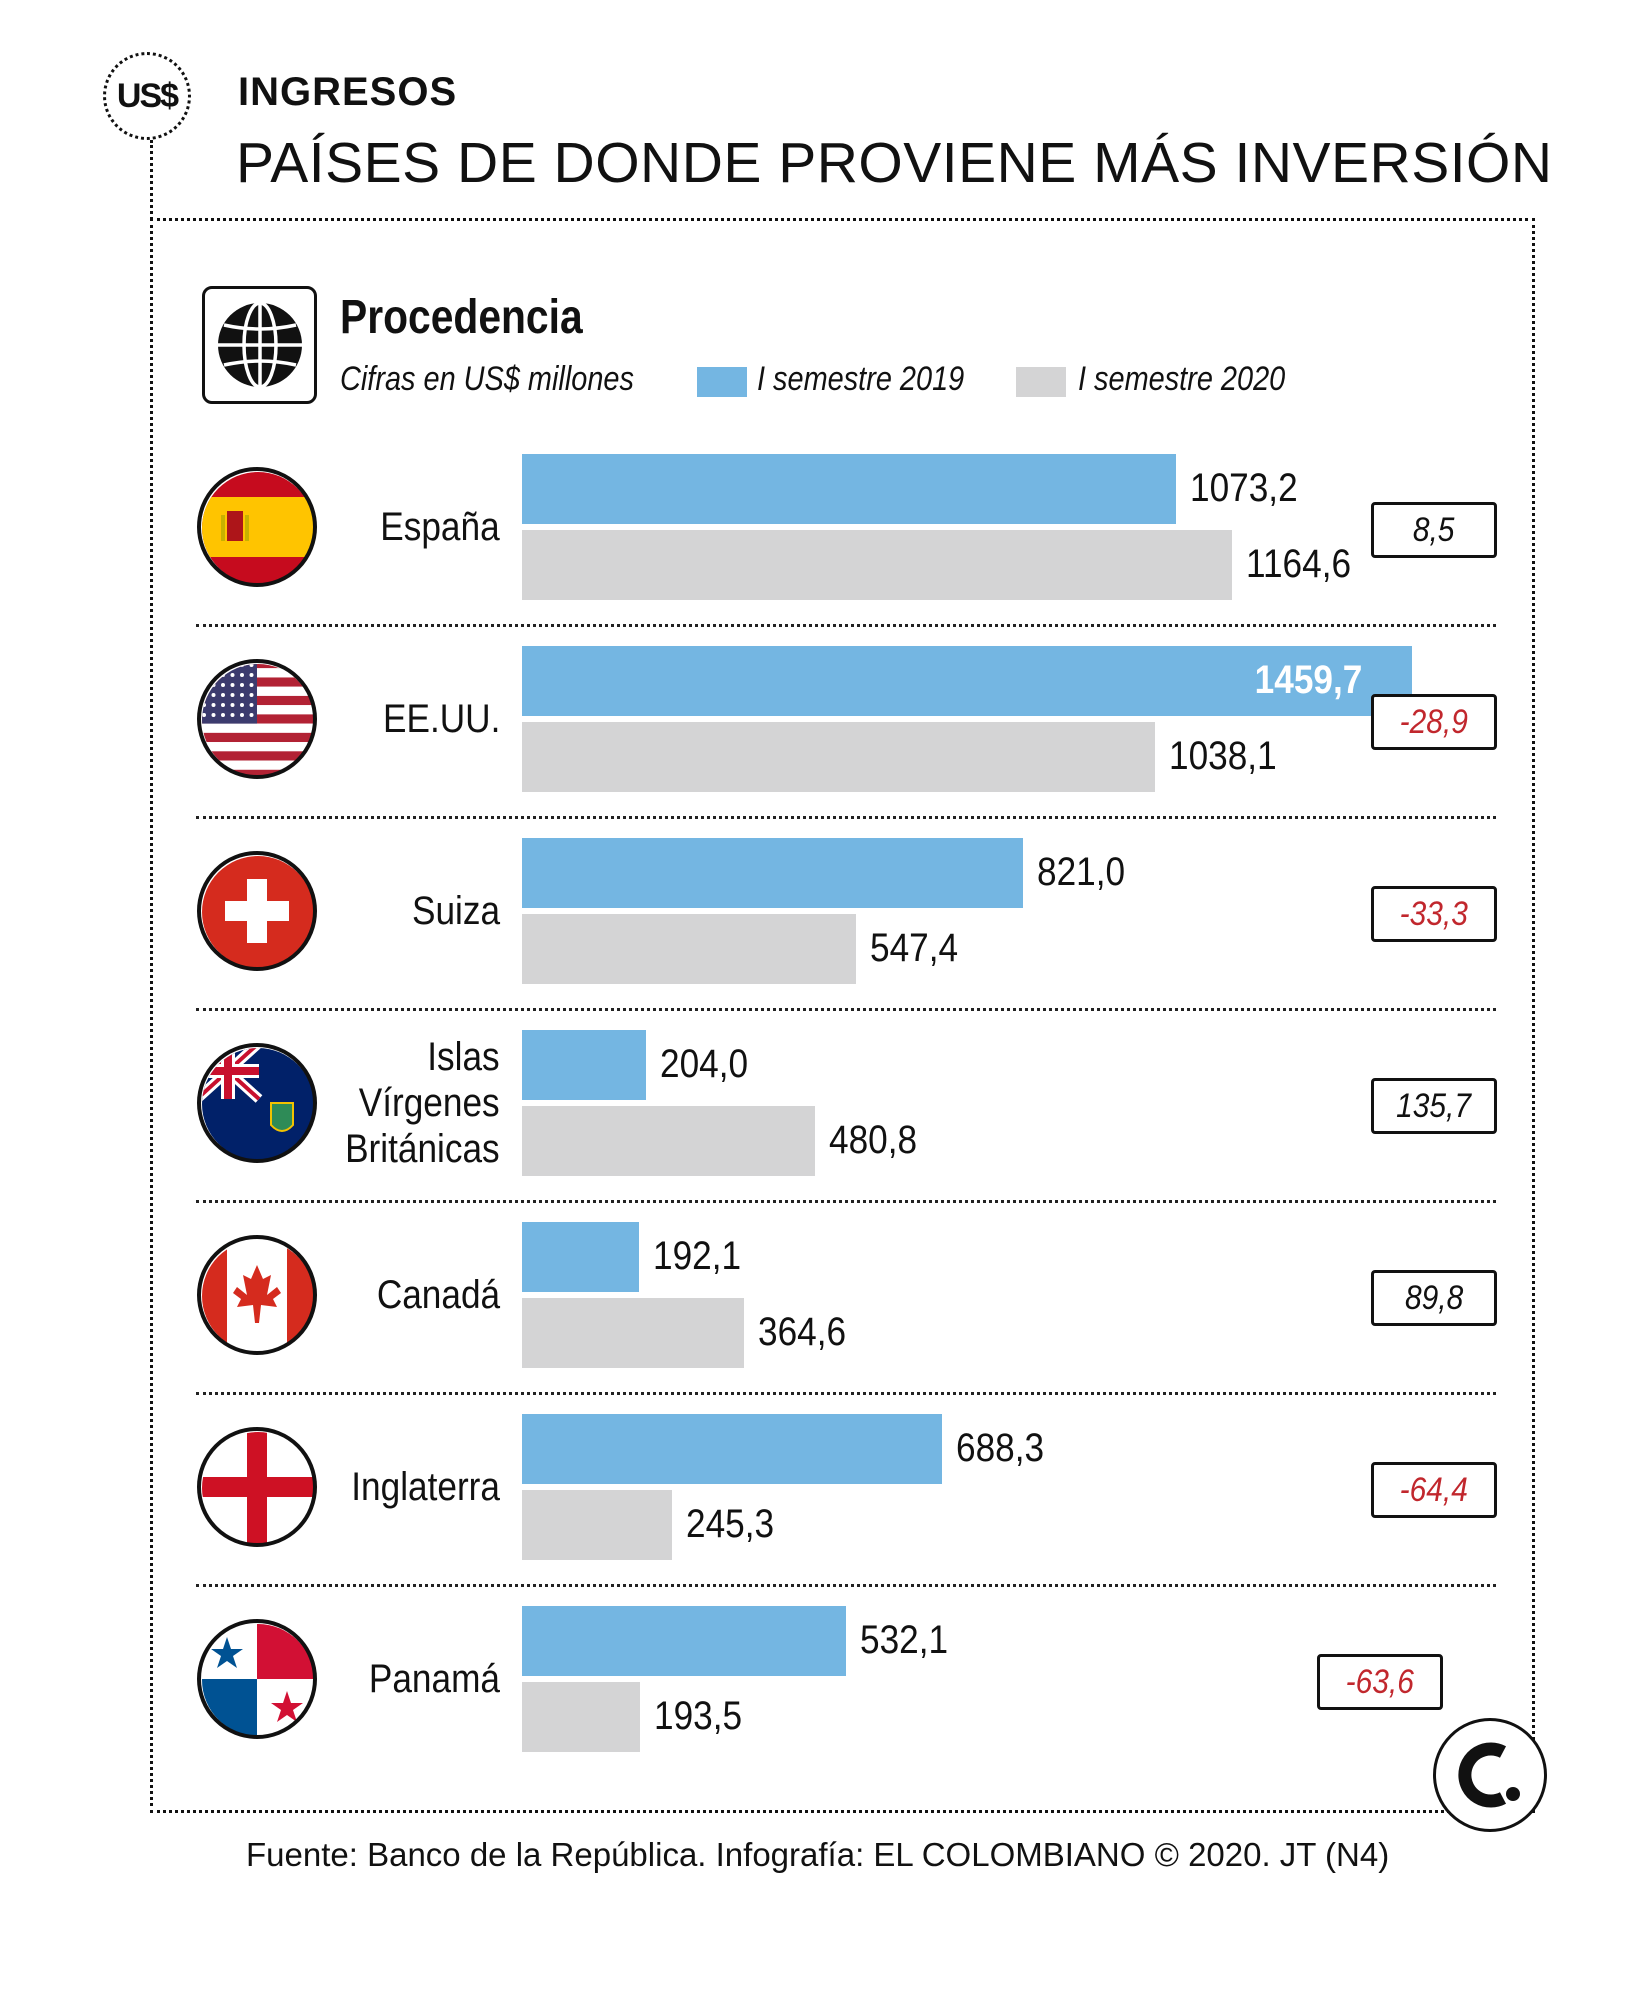 The height and width of the screenshot is (2000, 1647). What do you see at coordinates (257, 1103) in the screenshot?
I see `bvi-flag-icon` at bounding box center [257, 1103].